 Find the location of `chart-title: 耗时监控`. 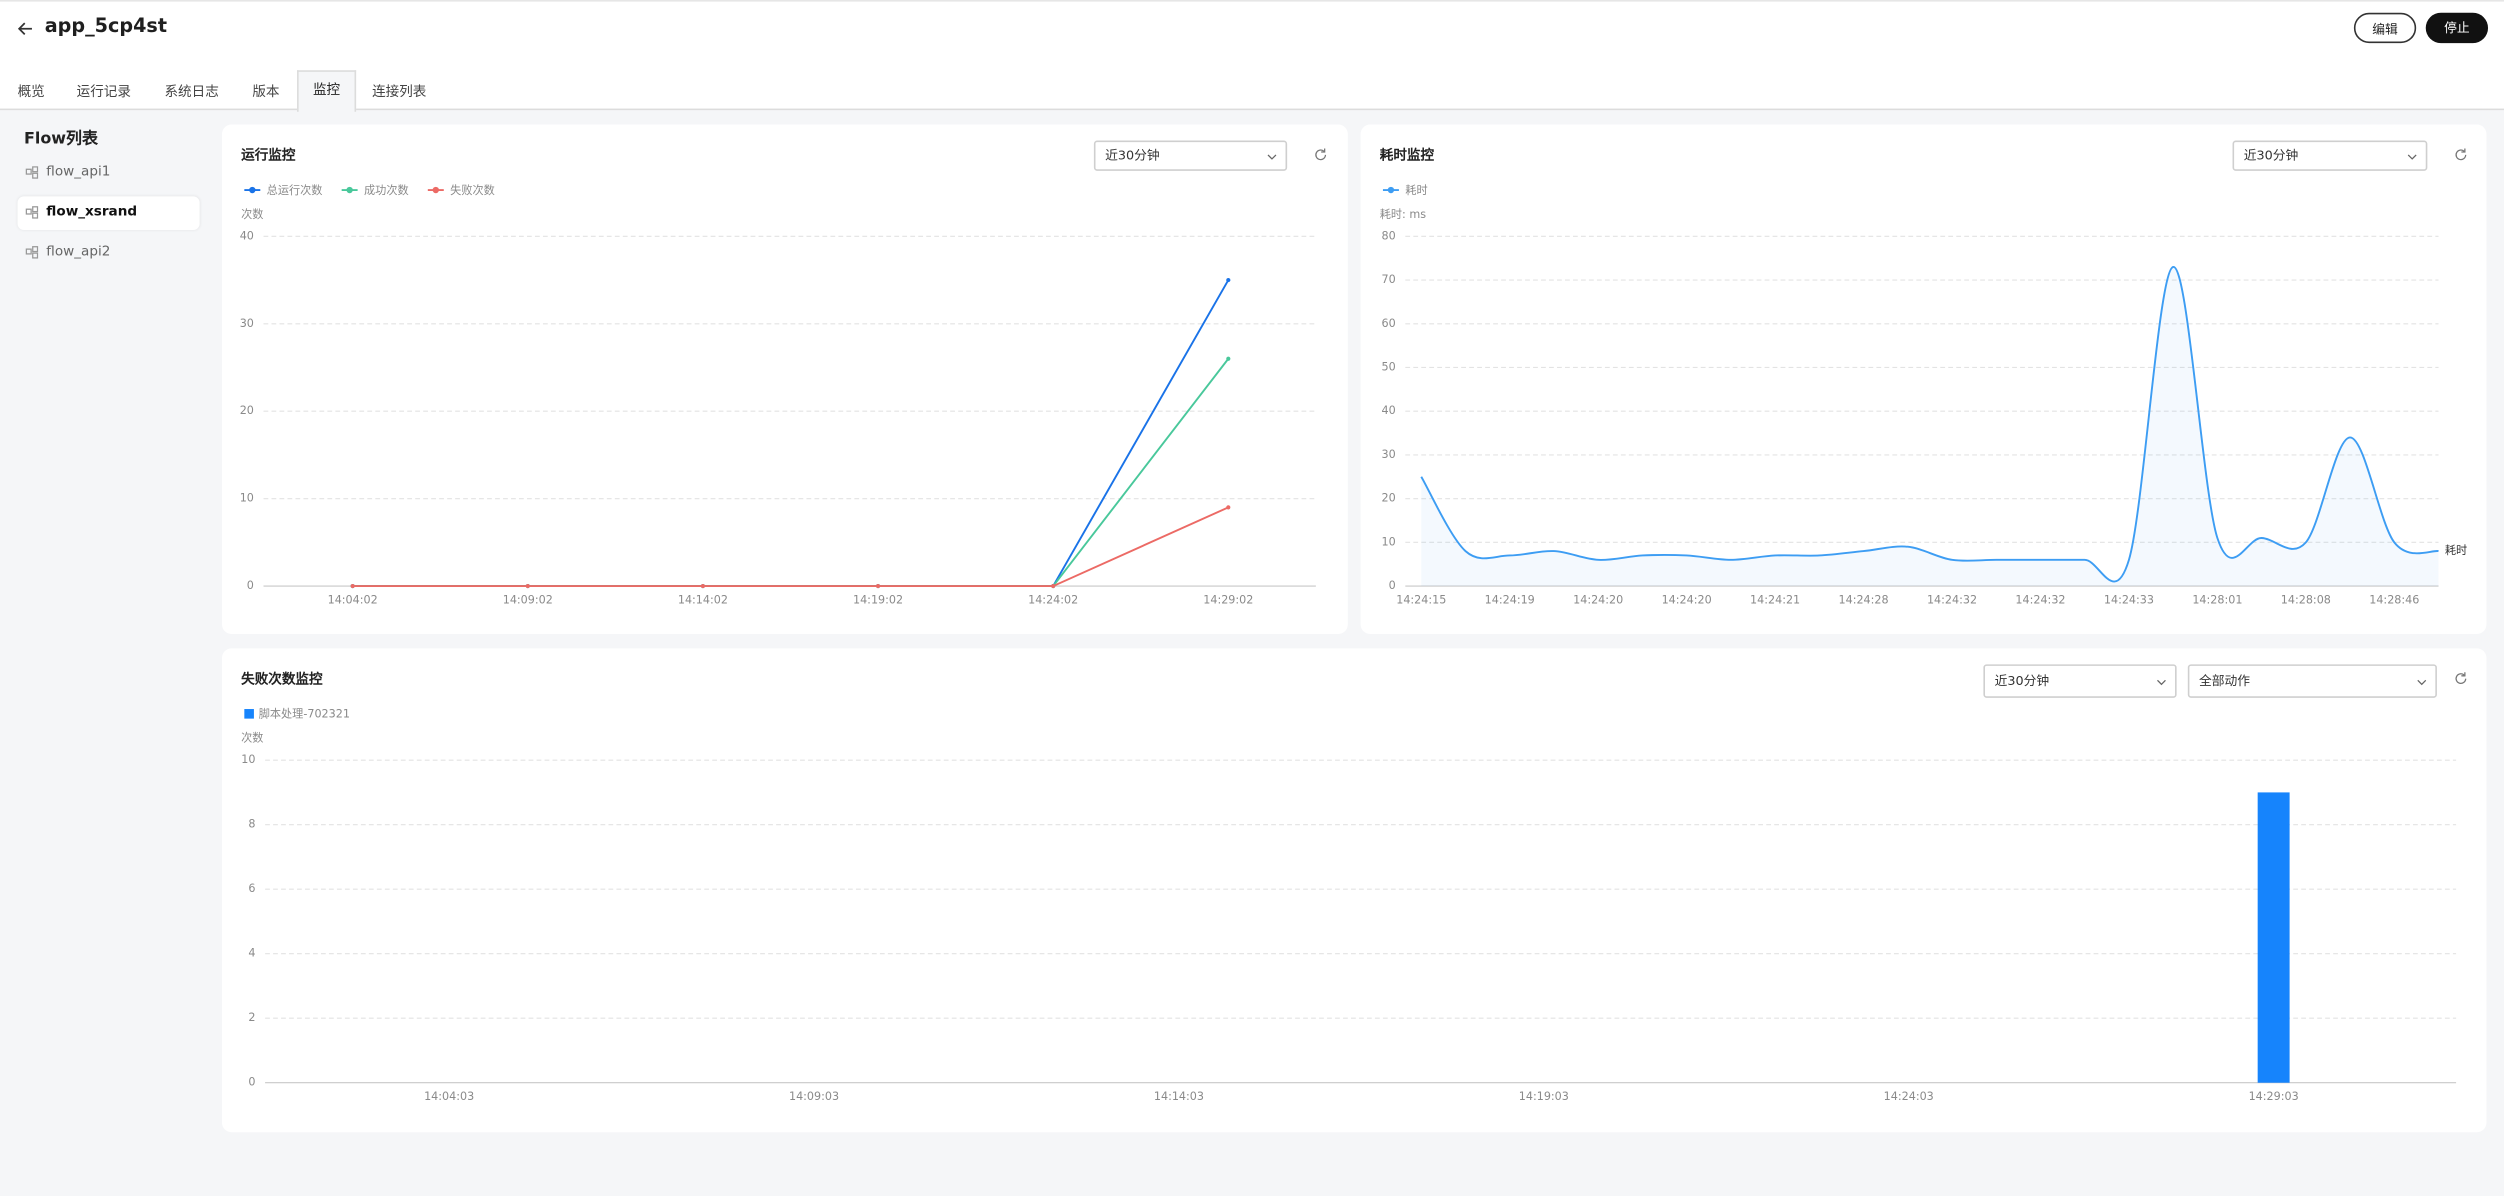

chart-title: 耗时监控 is located at coordinates (1407, 156).